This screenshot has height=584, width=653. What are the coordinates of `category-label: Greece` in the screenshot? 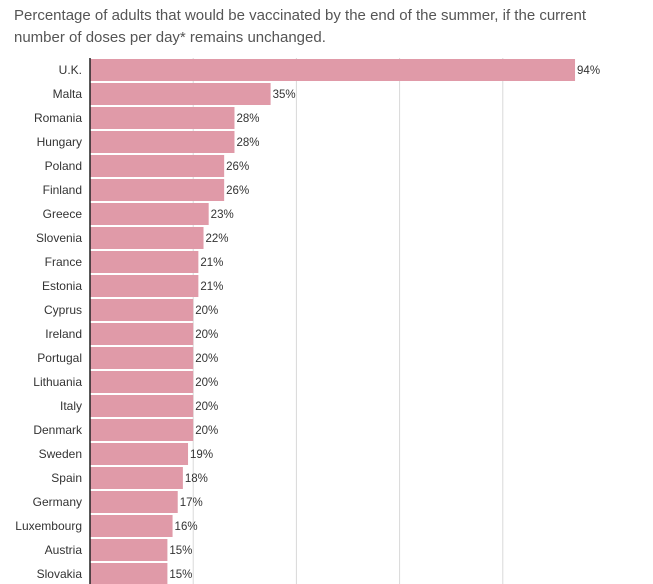 It's located at (63, 214).